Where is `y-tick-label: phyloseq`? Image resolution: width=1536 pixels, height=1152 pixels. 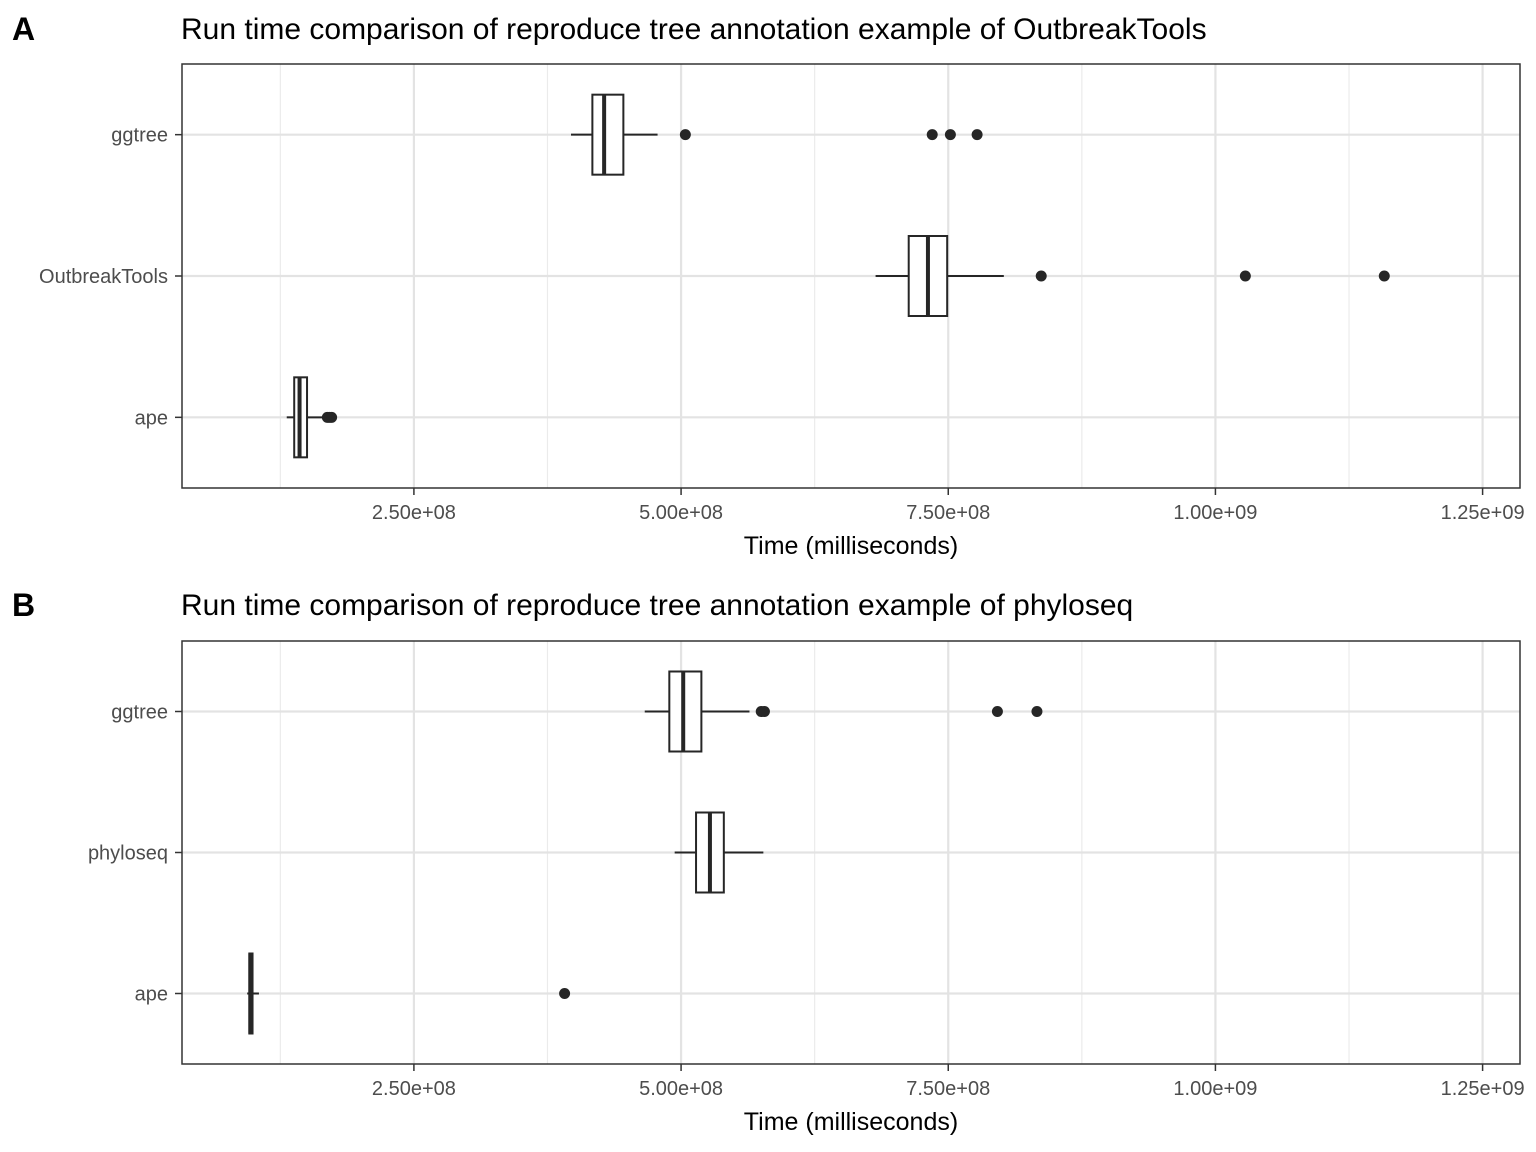 y-tick-label: phyloseq is located at coordinates (128, 854).